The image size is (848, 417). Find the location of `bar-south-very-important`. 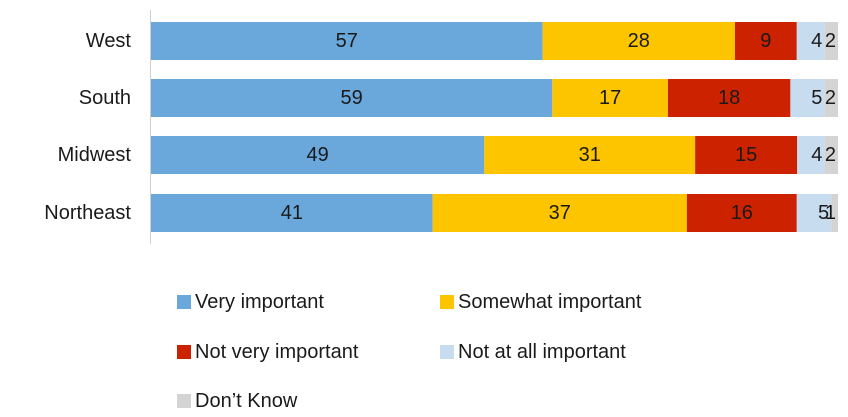

bar-south-very-important is located at coordinates (352, 98).